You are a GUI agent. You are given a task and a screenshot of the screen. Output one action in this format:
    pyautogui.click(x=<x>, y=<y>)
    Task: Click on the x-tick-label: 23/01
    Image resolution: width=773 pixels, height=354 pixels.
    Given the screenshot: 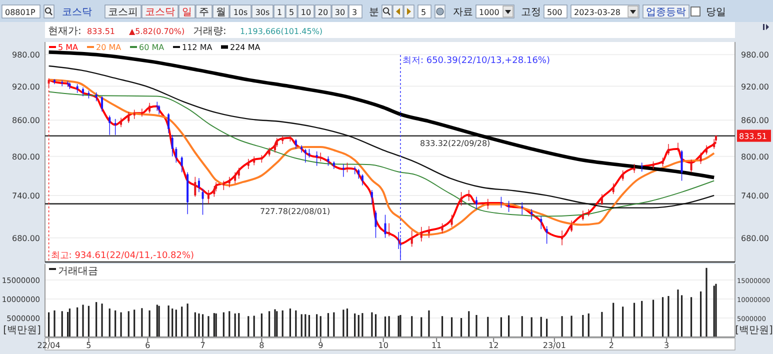 What is the action you would take?
    pyautogui.click(x=554, y=345)
    